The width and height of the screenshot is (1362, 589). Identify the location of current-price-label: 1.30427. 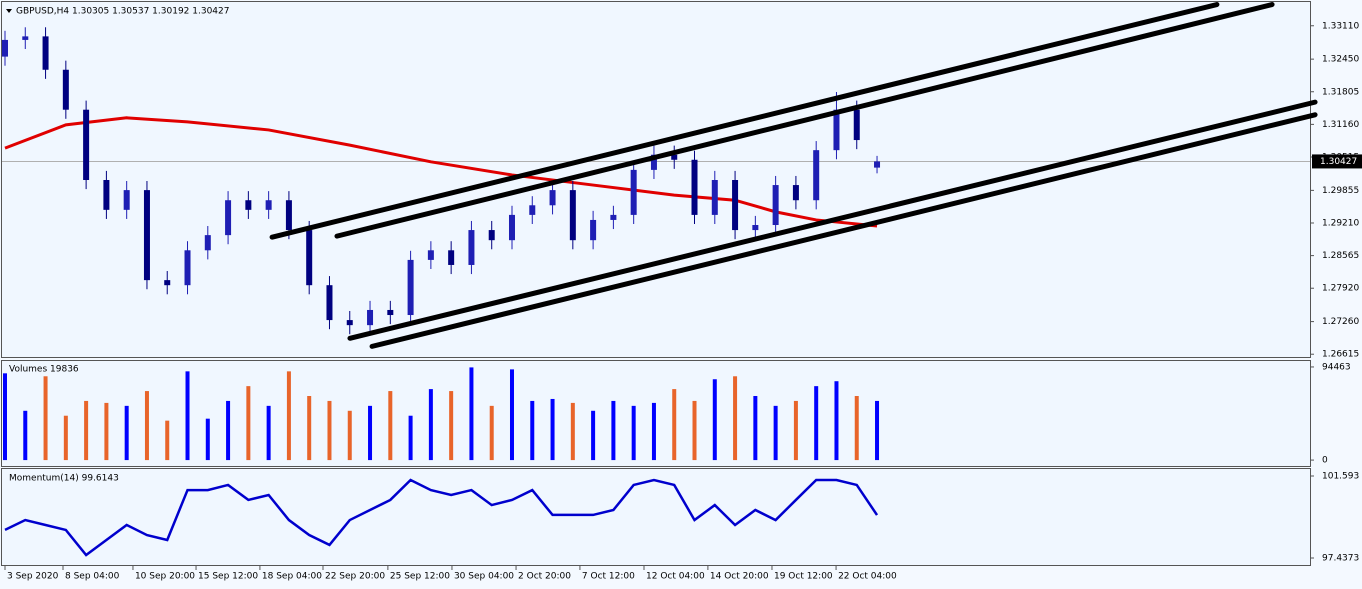
(1338, 162).